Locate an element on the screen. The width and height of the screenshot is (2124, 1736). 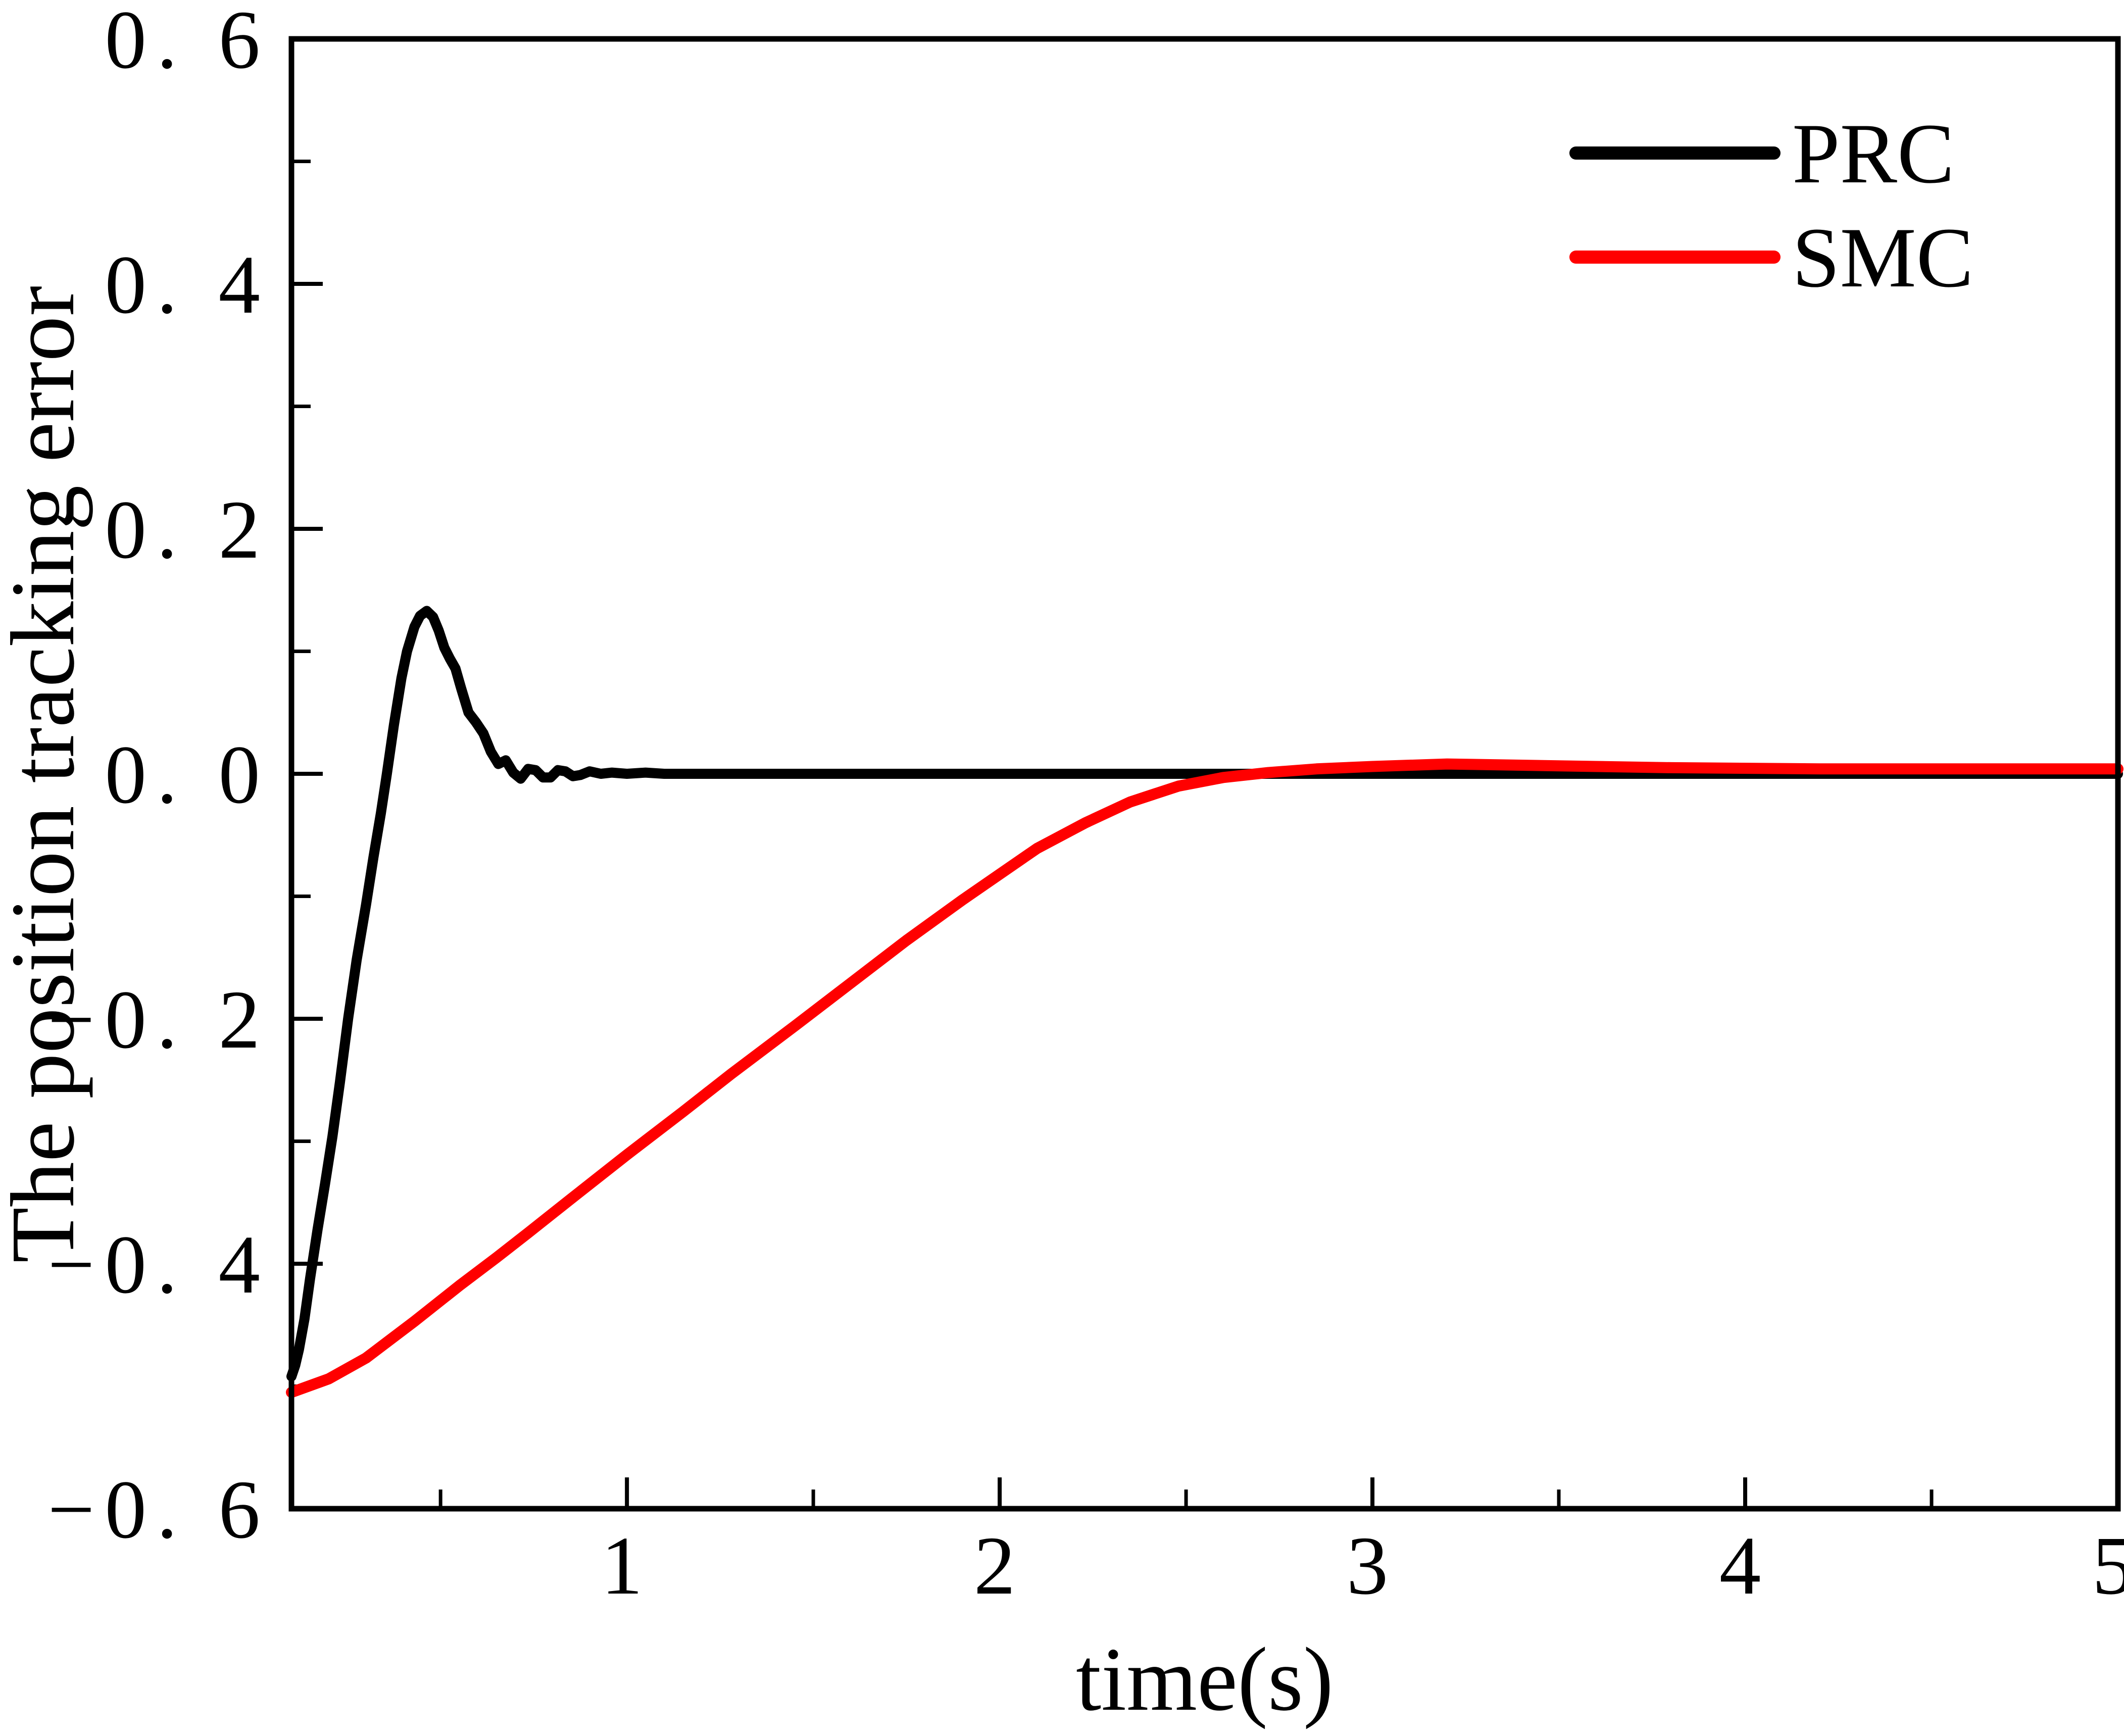
y-tick-label--0.6: −0. 6 is located at coordinates (158, 1509).